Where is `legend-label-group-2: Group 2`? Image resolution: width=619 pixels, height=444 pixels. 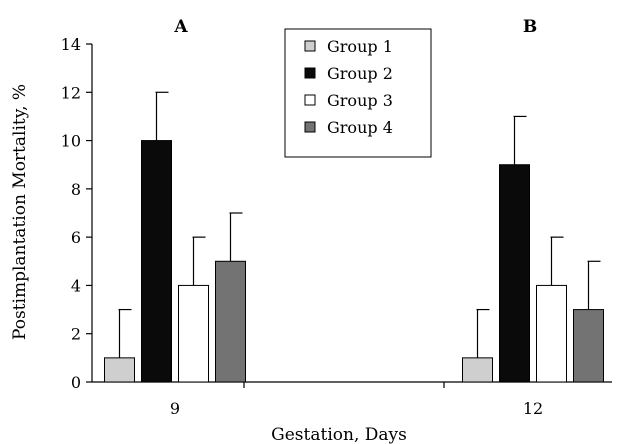
legend-label-group-2: Group 2 is located at coordinates (360, 73).